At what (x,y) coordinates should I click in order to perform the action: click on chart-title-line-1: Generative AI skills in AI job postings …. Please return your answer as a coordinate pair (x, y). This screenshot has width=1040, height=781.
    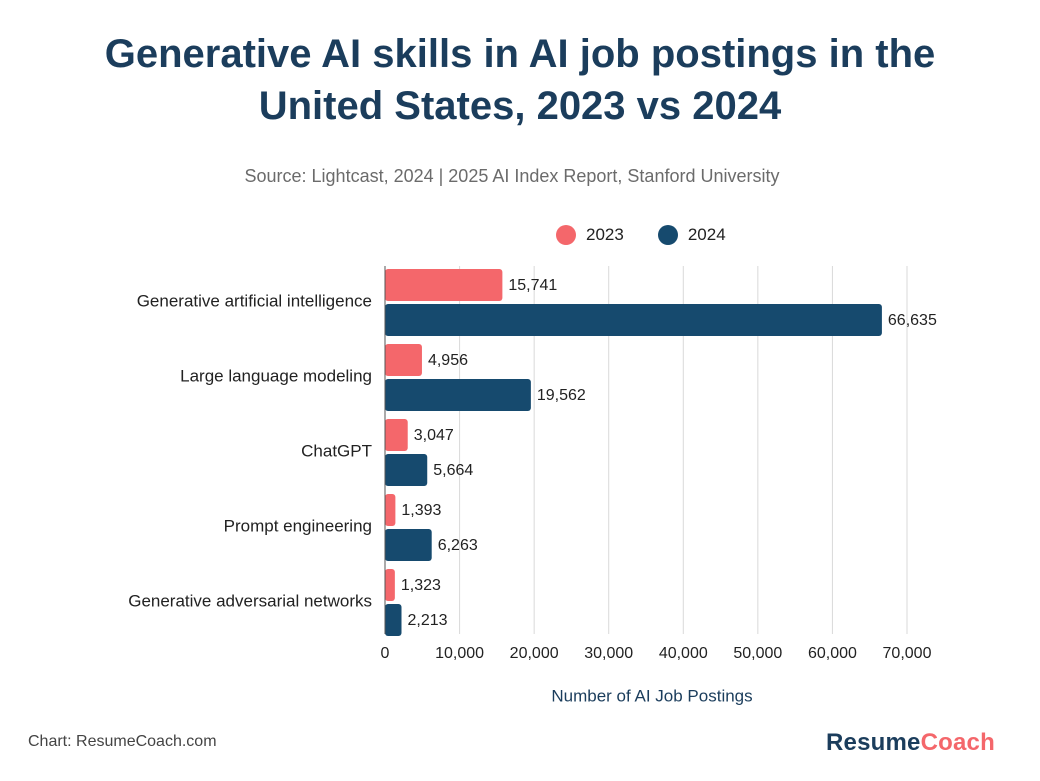
    Looking at the image, I should click on (520, 54).